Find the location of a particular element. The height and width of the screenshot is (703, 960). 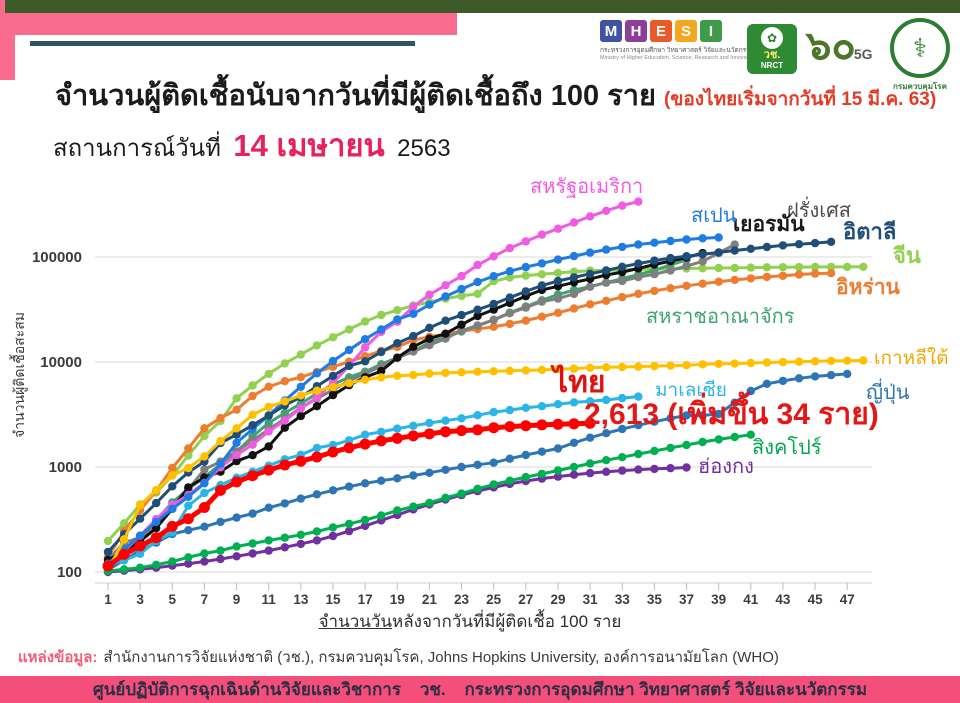

x-tick-label-9: 9 is located at coordinates (237, 599).